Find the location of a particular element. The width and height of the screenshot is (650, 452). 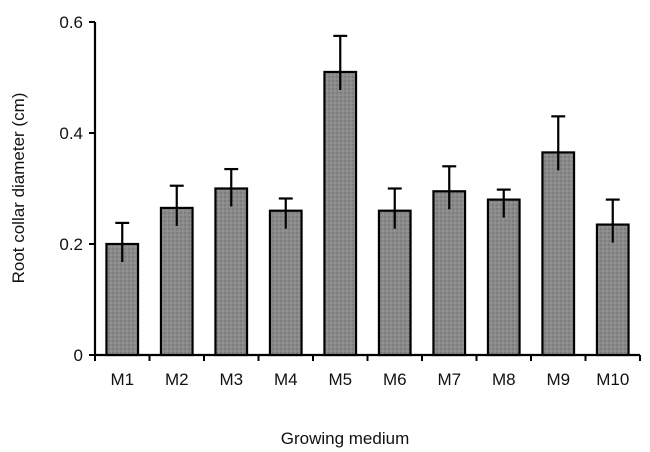

bar-m1 is located at coordinates (122, 299).